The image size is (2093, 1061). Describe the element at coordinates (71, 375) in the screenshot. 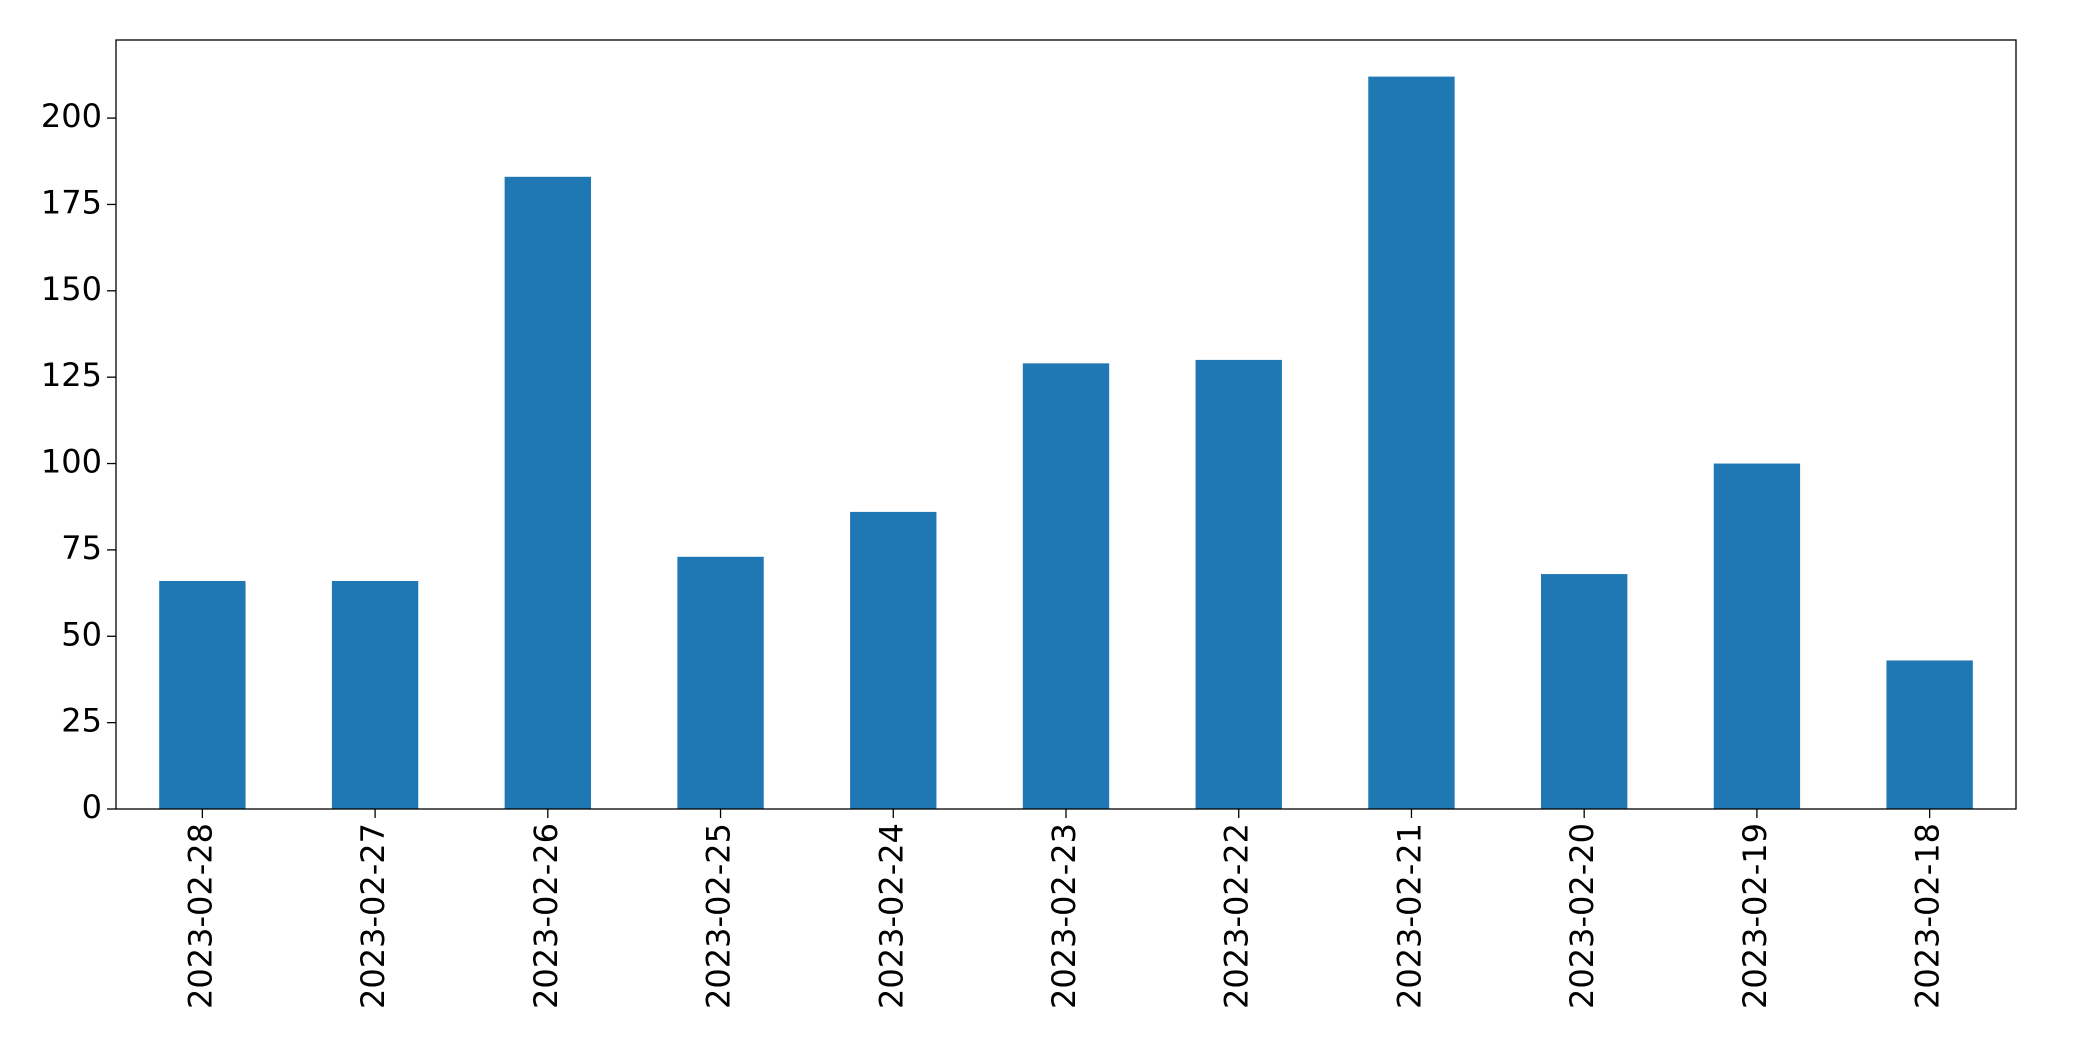

I see `y-tick-label: 125` at that location.